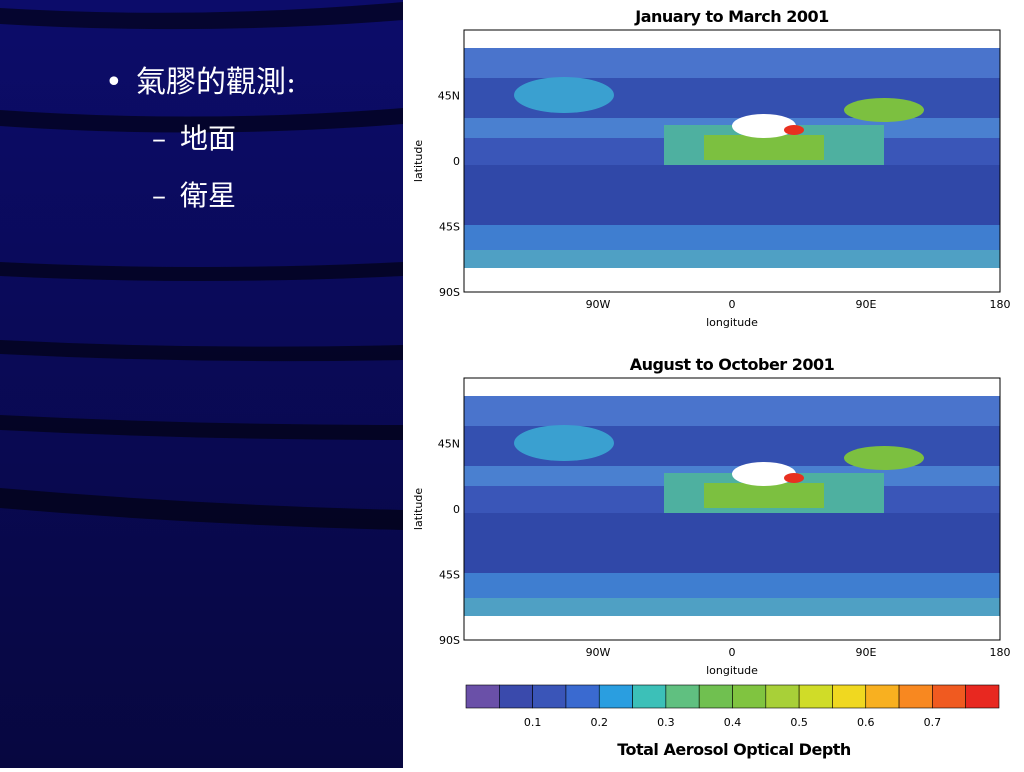 The image size is (1024, 772). Describe the element at coordinates (866, 722) in the screenshot. I see `colorbar-label: 0.6` at that location.